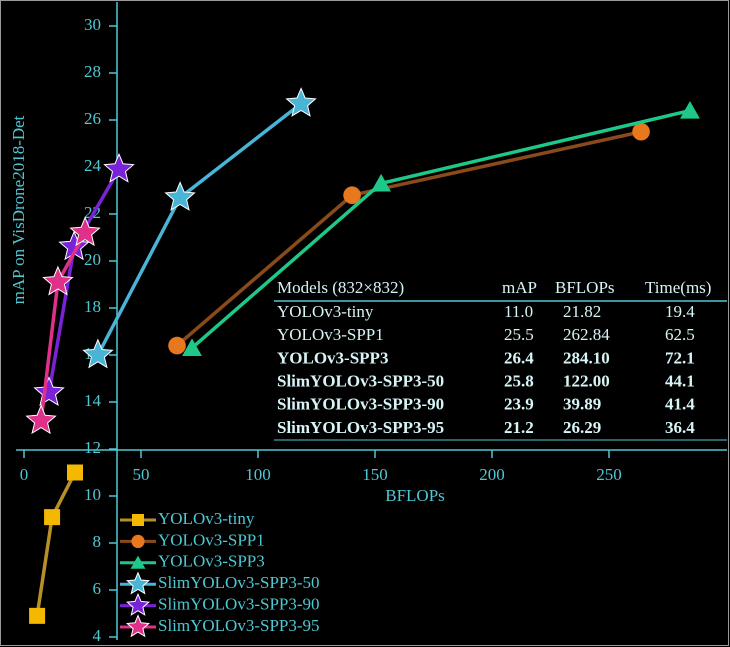 Image resolution: width=730 pixels, height=647 pixels. Describe the element at coordinates (586, 381) in the screenshot. I see `table-cell: 122.00` at that location.